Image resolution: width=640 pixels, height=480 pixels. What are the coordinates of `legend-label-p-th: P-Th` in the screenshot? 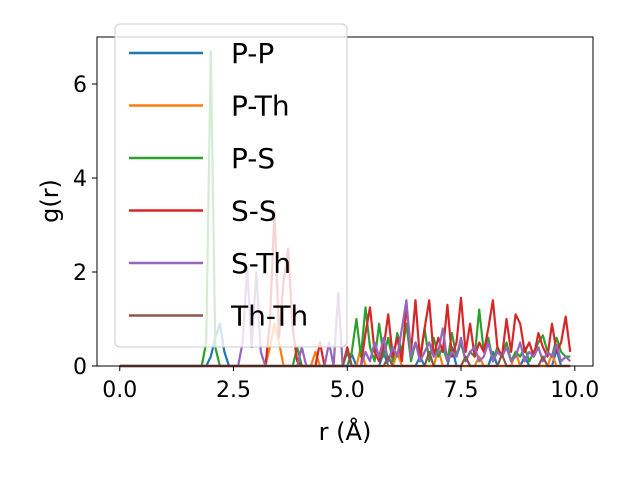 It's located at (260, 106).